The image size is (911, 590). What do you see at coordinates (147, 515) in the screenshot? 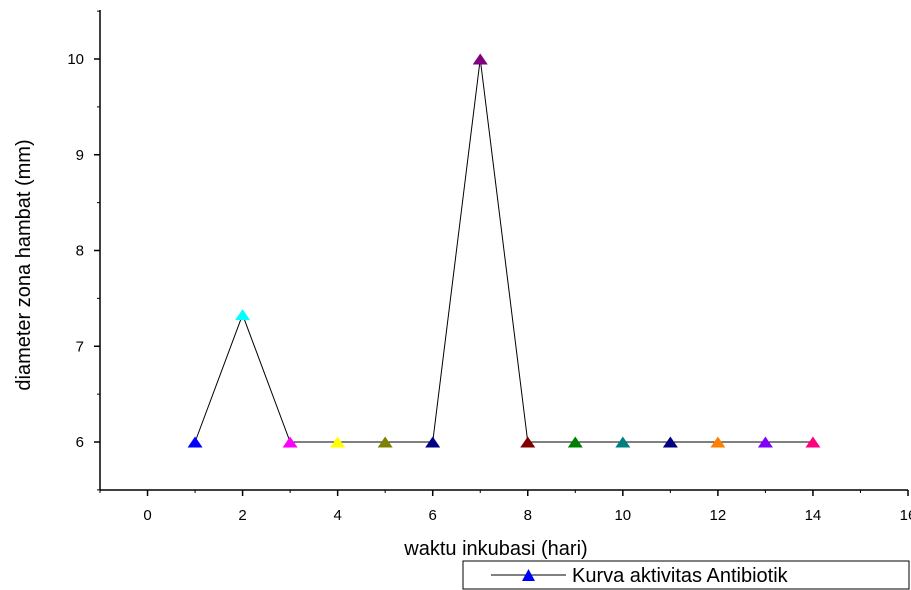
I see `x-tick-label: 0` at bounding box center [147, 515].